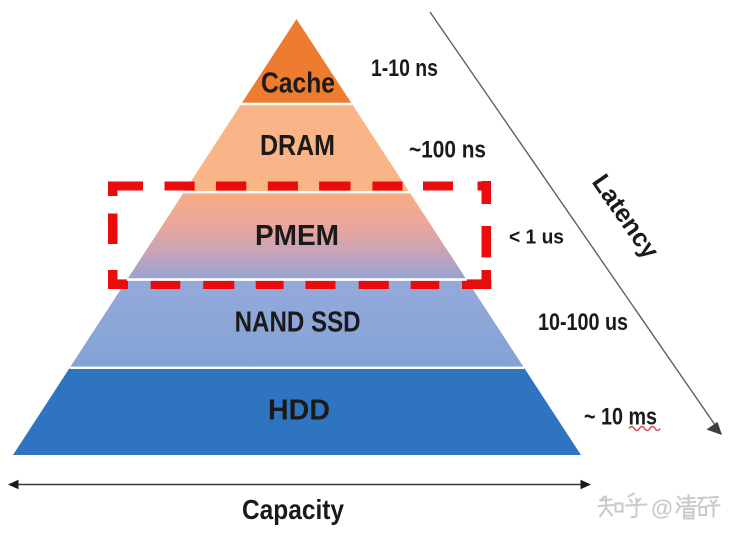  I want to click on svg-text: 10-100 us, so click(583, 322).